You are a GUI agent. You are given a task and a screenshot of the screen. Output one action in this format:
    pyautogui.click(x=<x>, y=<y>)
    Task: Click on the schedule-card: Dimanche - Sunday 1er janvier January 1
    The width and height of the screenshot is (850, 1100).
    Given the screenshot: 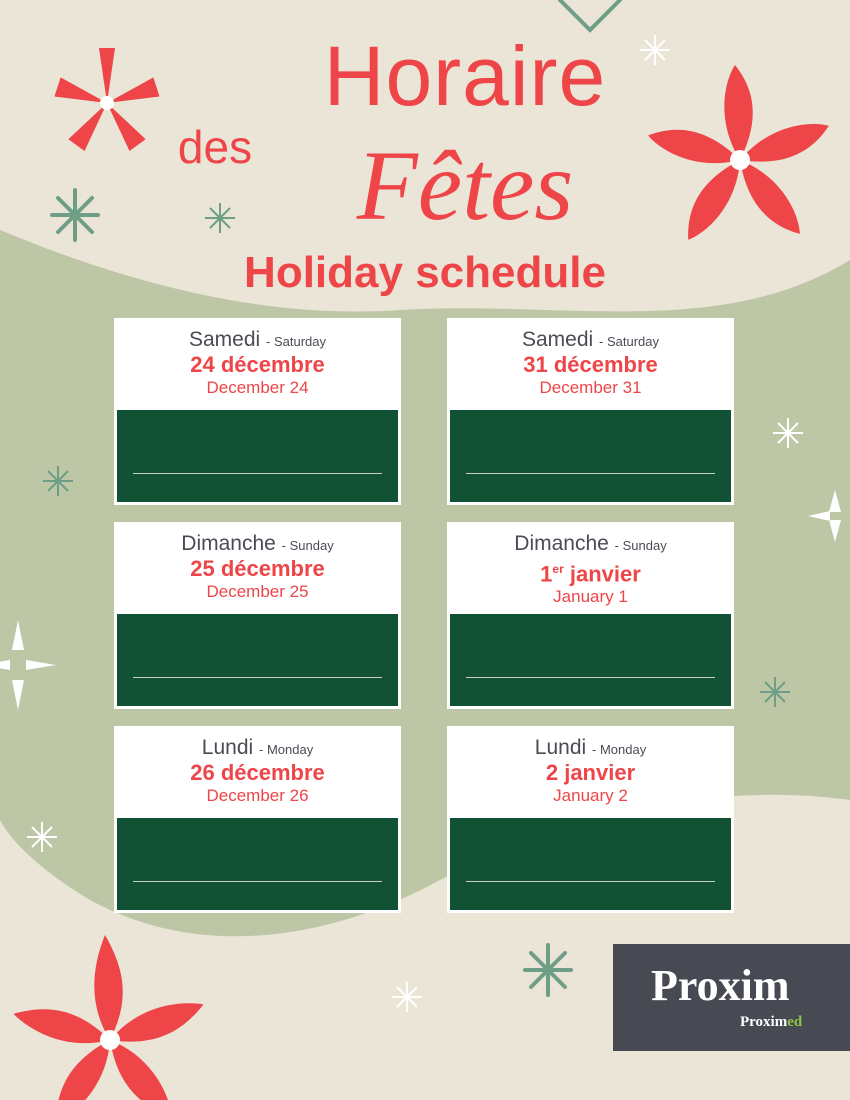 What is the action you would take?
    pyautogui.click(x=590, y=615)
    